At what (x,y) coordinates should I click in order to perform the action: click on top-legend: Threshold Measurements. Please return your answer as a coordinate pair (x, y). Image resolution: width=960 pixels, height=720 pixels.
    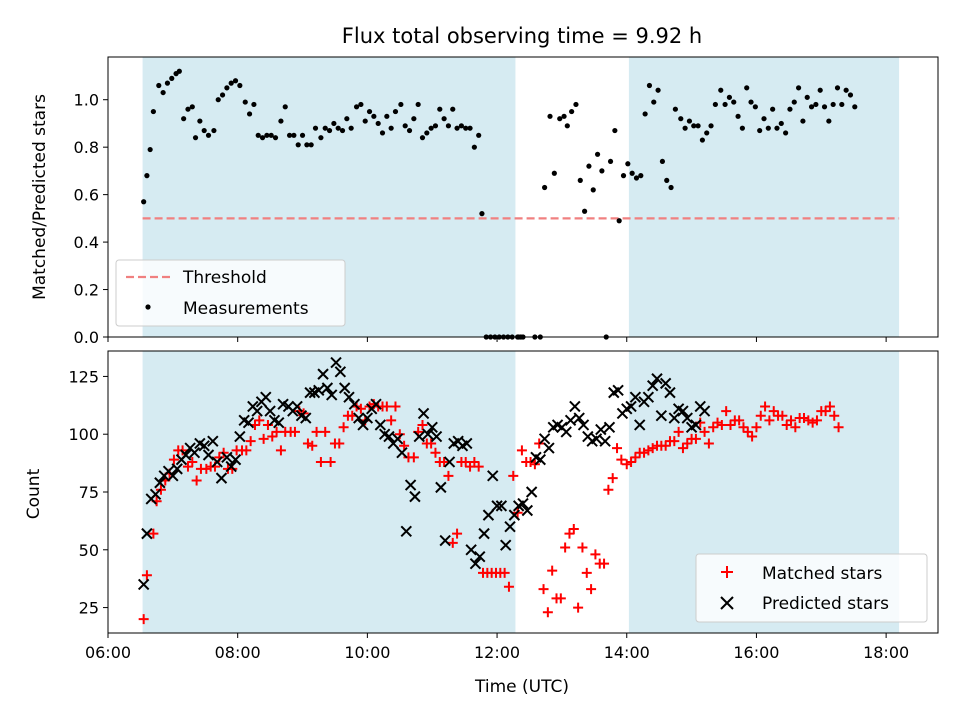
    Looking at the image, I should click on (230, 293).